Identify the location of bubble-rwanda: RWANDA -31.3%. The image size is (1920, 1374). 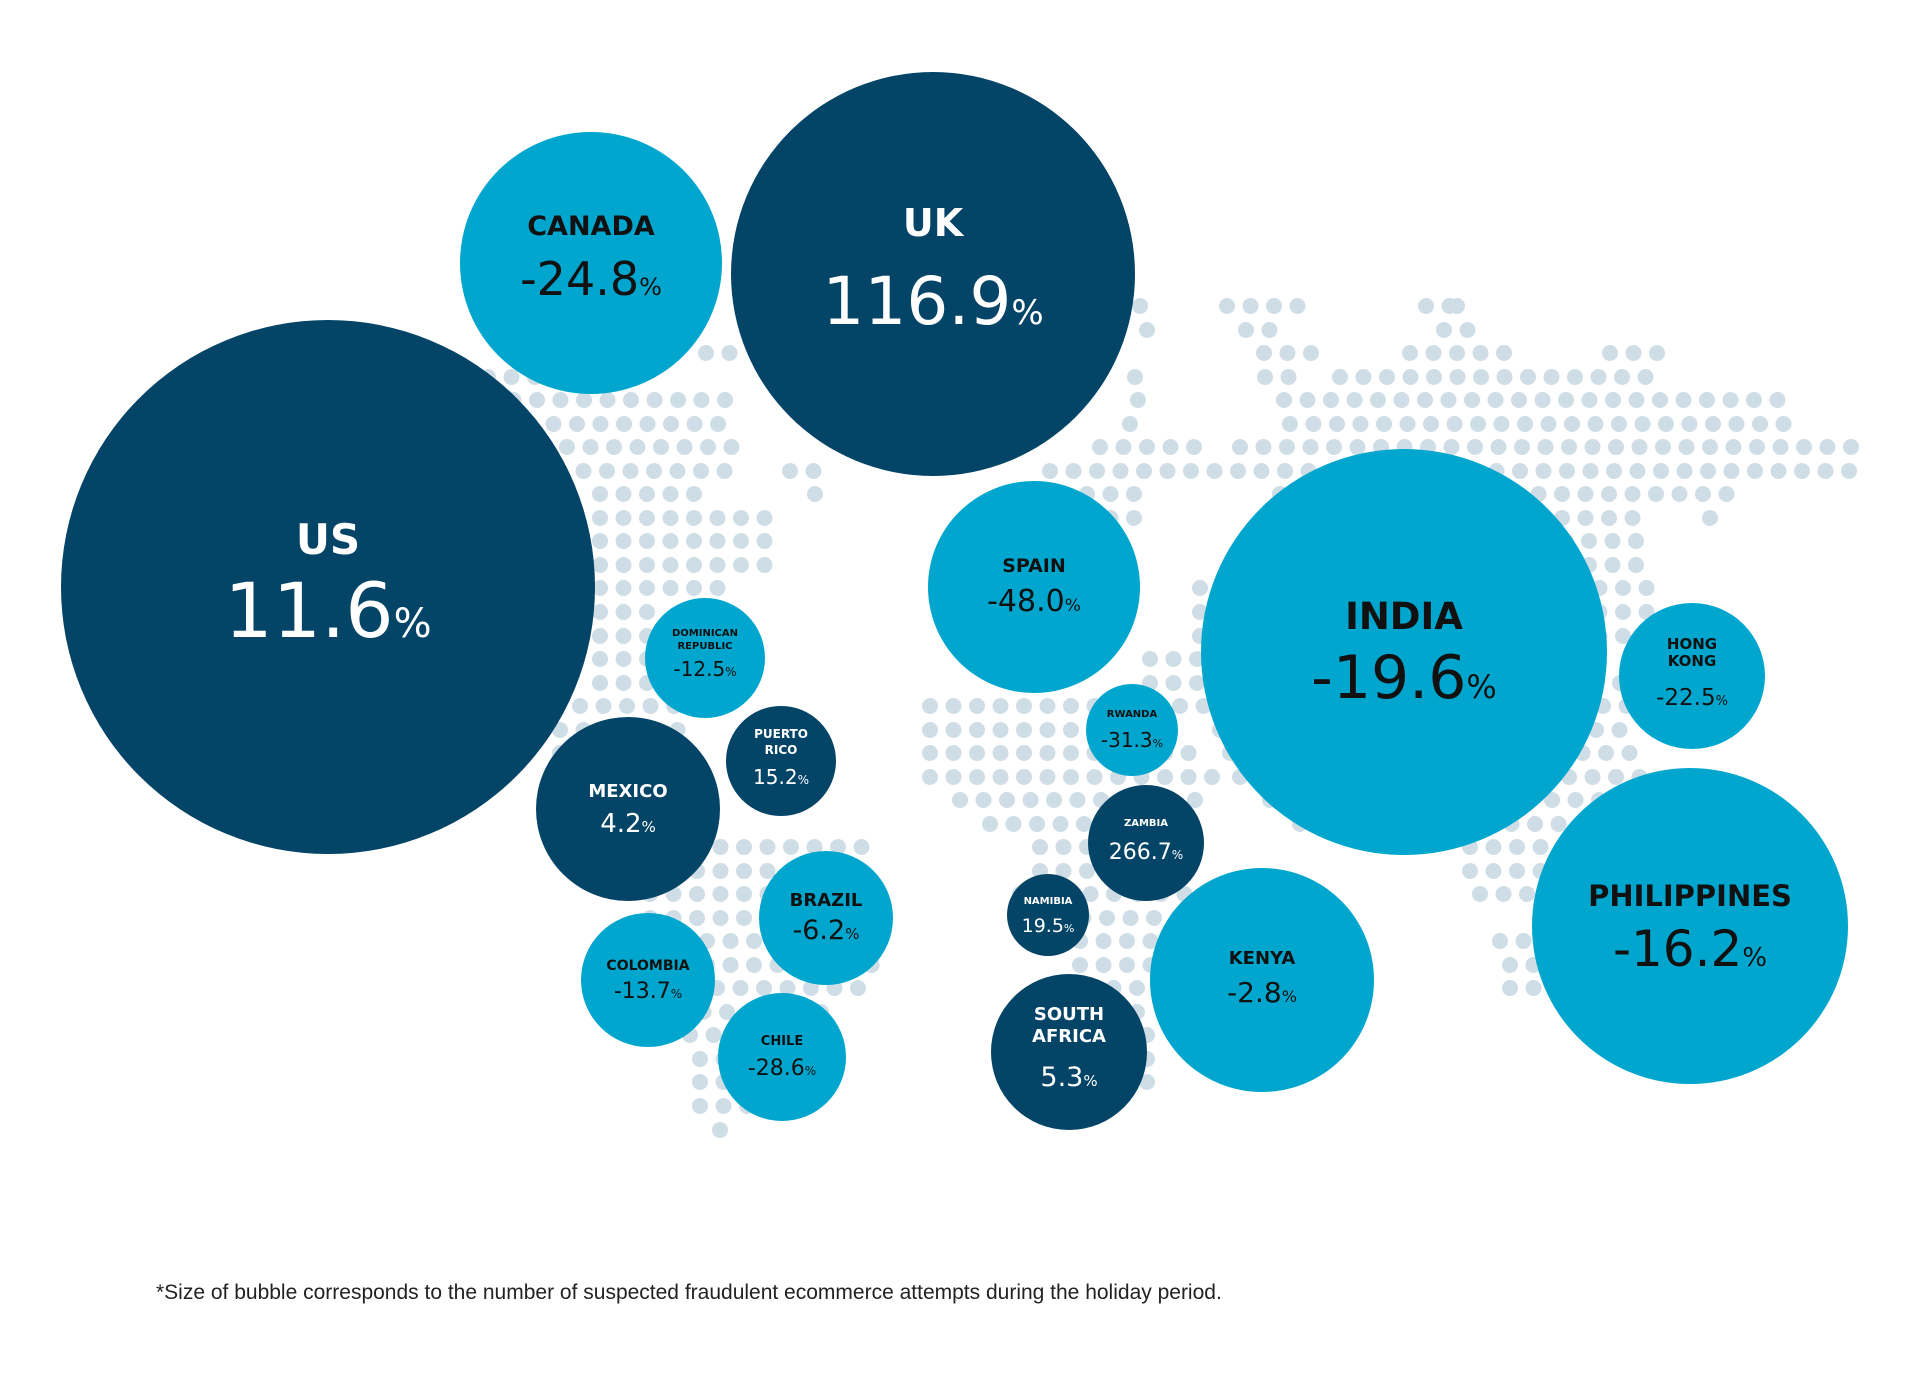
(1132, 730).